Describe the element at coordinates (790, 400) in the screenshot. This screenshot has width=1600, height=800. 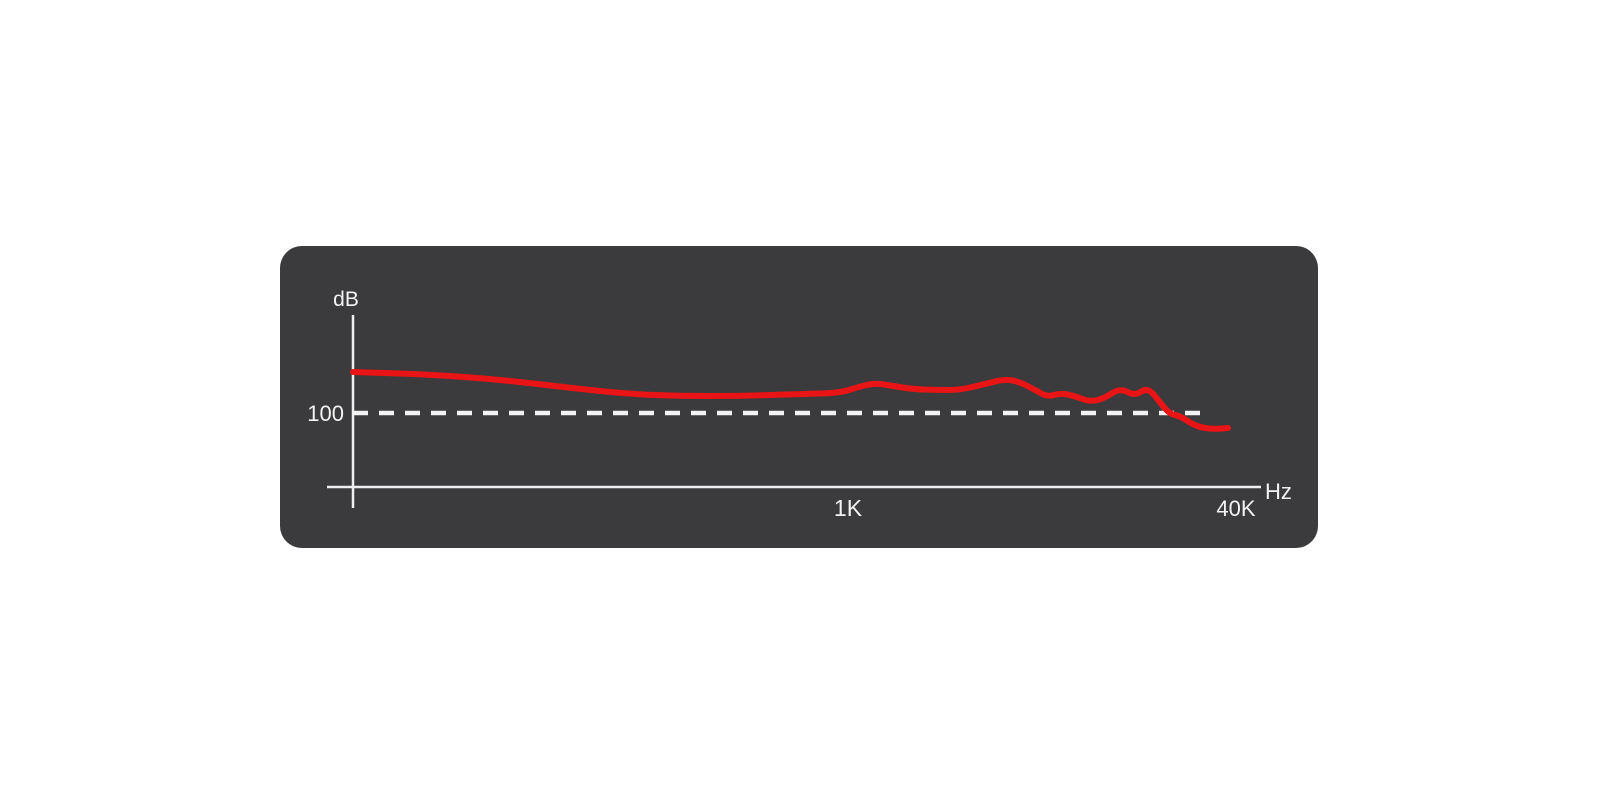
I see `frequency-response-curve` at that location.